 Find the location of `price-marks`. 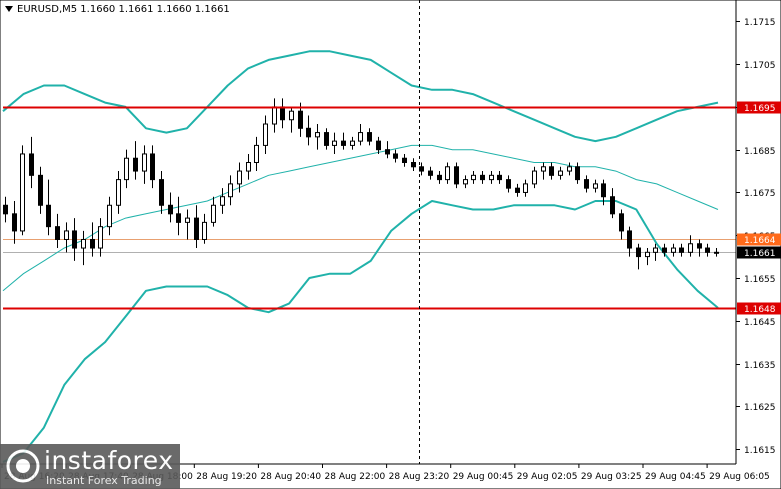

price-marks is located at coordinates (369, 246).